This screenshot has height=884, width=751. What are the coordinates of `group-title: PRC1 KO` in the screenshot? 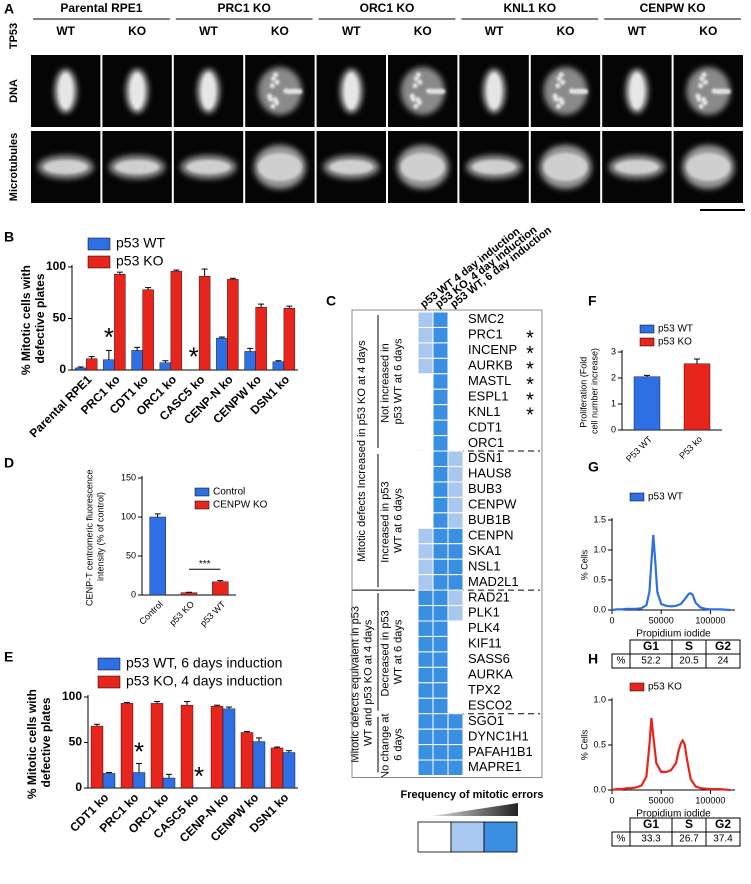 It's located at (244, 8).